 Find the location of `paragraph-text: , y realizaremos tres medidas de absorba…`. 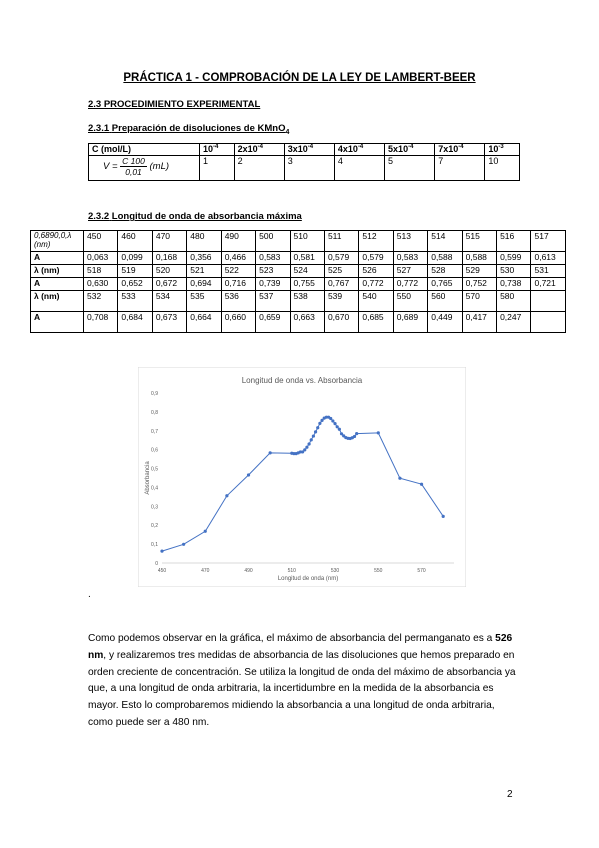

paragraph-text: , y realizaremos tres medidas de absorba… is located at coordinates (302, 688).